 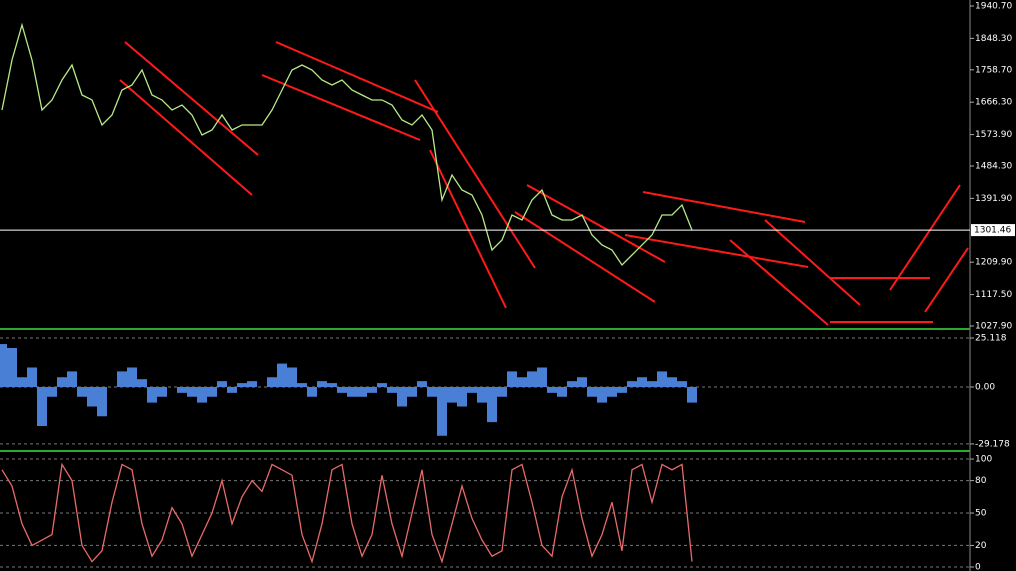 I want to click on y-tick-label: 50, so click(x=981, y=514).